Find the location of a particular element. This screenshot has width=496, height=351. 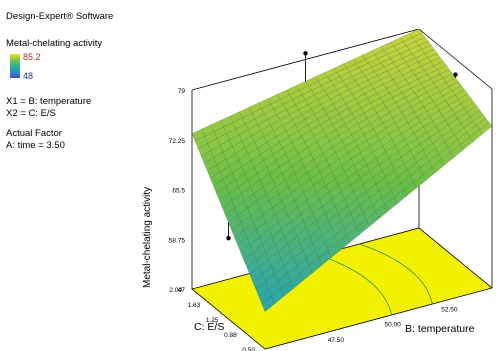

y-tick-label: 47.50 is located at coordinates (336, 340).